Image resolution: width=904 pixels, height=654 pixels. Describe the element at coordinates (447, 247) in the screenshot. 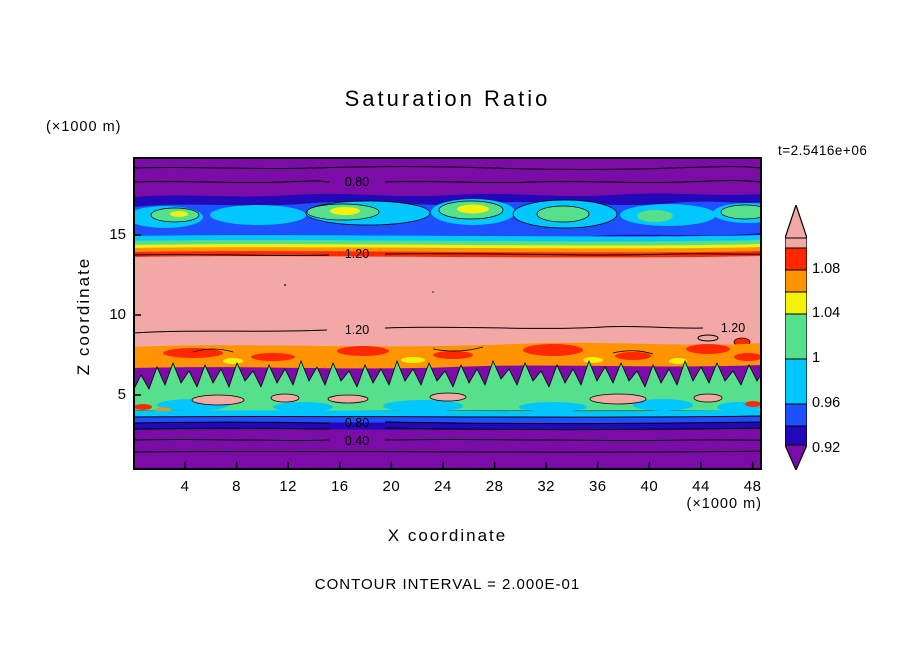

I see `transition-stripes` at that location.